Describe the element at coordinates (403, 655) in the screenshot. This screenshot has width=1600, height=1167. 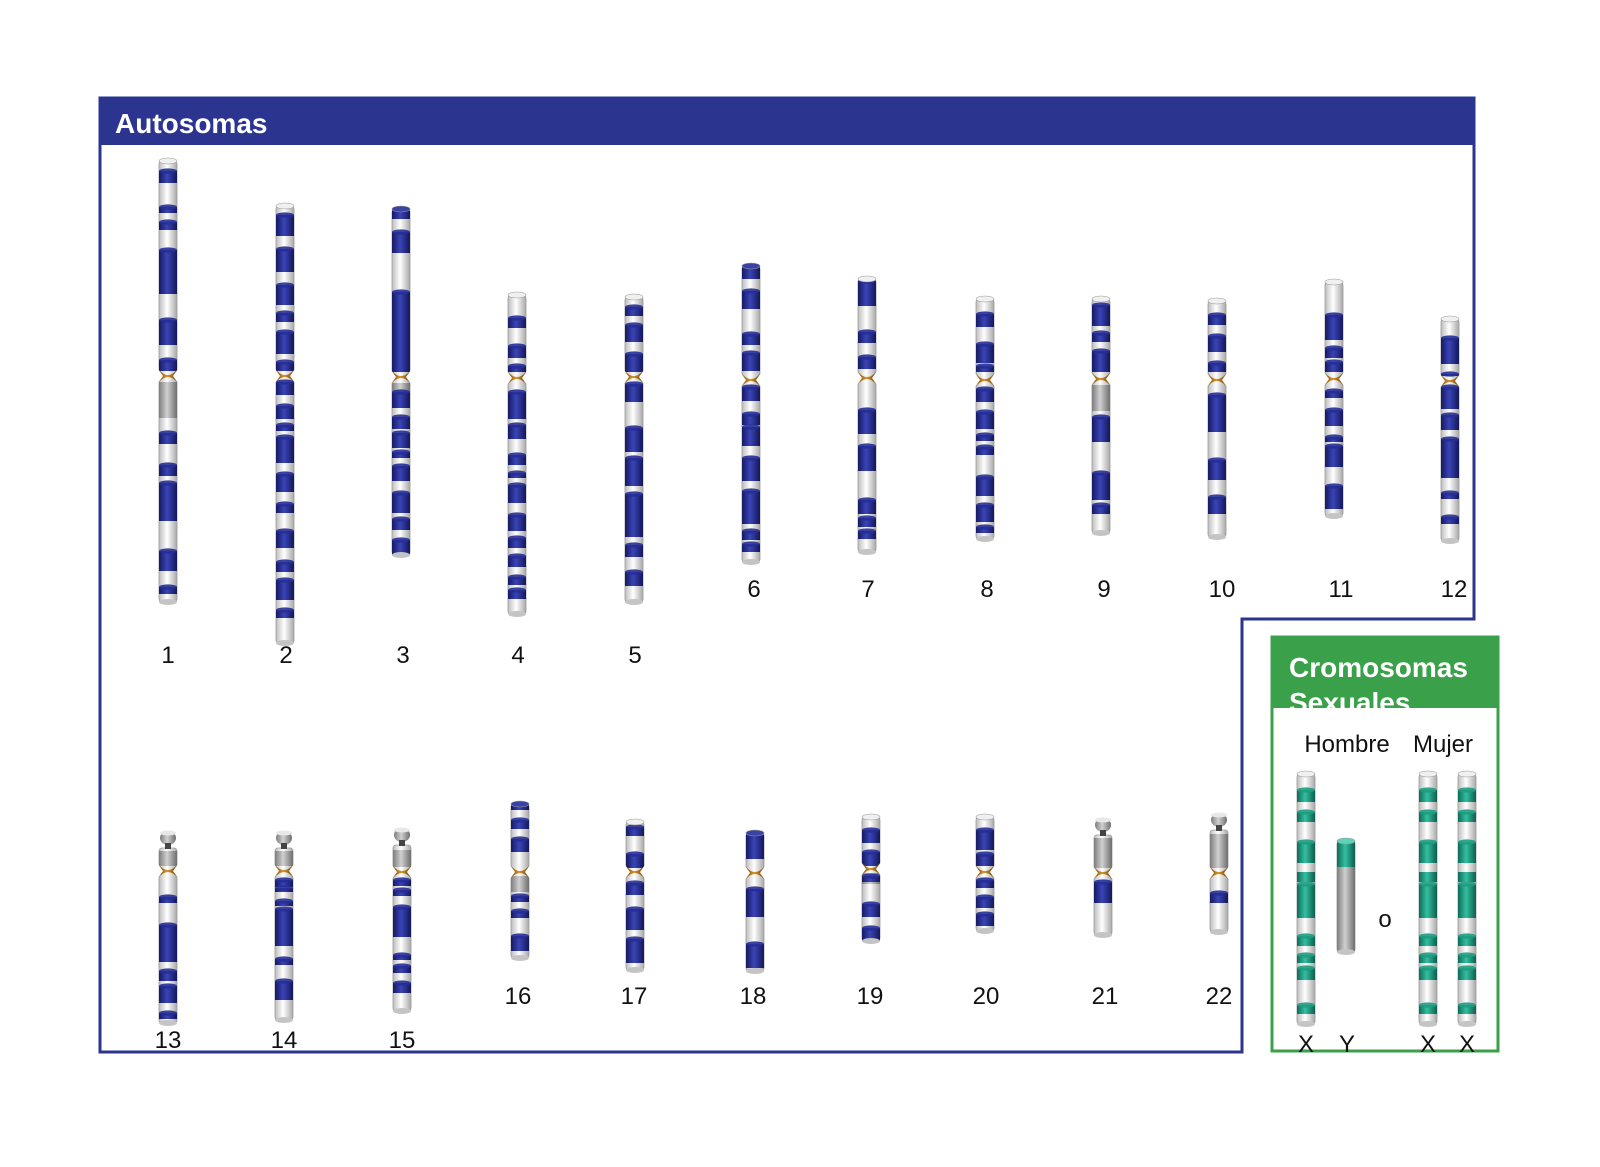
I see `chromosome-label-3: 3` at that location.